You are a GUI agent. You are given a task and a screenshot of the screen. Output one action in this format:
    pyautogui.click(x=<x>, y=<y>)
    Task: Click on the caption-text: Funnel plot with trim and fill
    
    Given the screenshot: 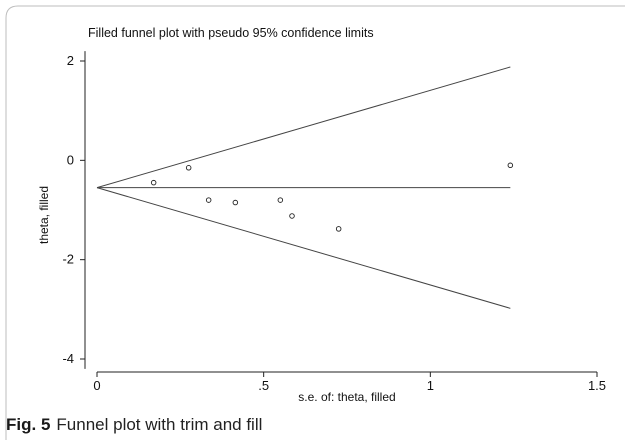 What is the action you would take?
    pyautogui.click(x=159, y=424)
    